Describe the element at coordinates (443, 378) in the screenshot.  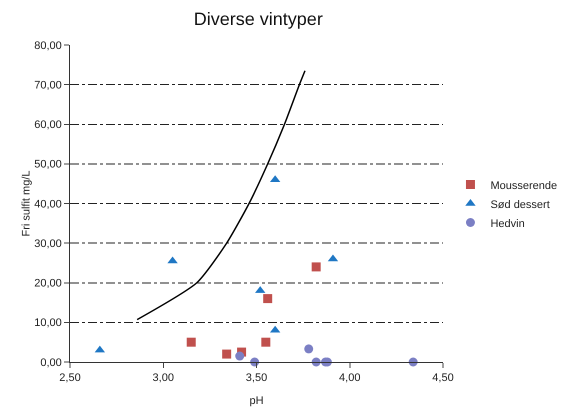
I see `x-tick-label: 4,50` at that location.